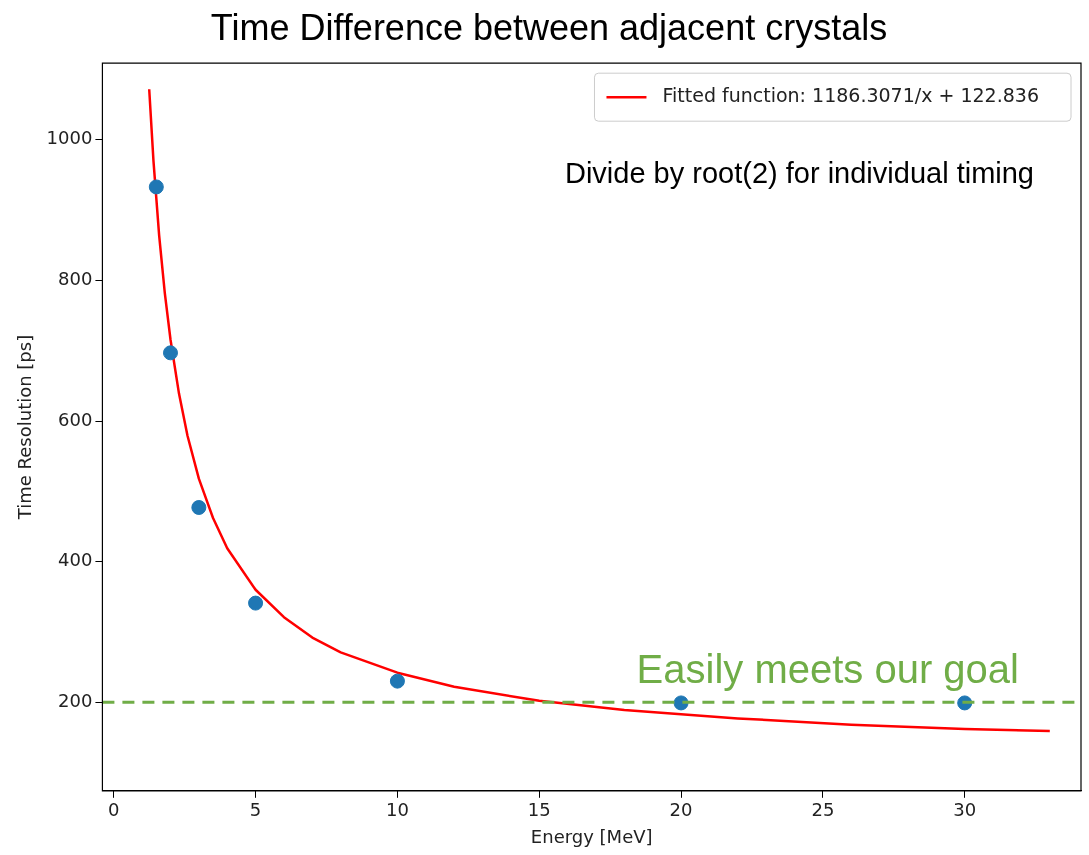  Describe the element at coordinates (114, 810) in the screenshot. I see `x-tick-label: 0` at that location.